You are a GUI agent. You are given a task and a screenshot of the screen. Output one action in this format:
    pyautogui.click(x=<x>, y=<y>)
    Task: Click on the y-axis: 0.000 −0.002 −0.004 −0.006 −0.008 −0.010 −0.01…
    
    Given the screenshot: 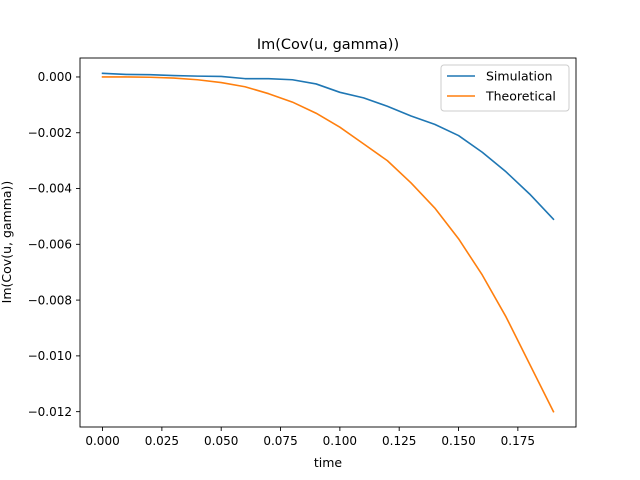 What is the action you would take?
    pyautogui.click(x=54, y=244)
    